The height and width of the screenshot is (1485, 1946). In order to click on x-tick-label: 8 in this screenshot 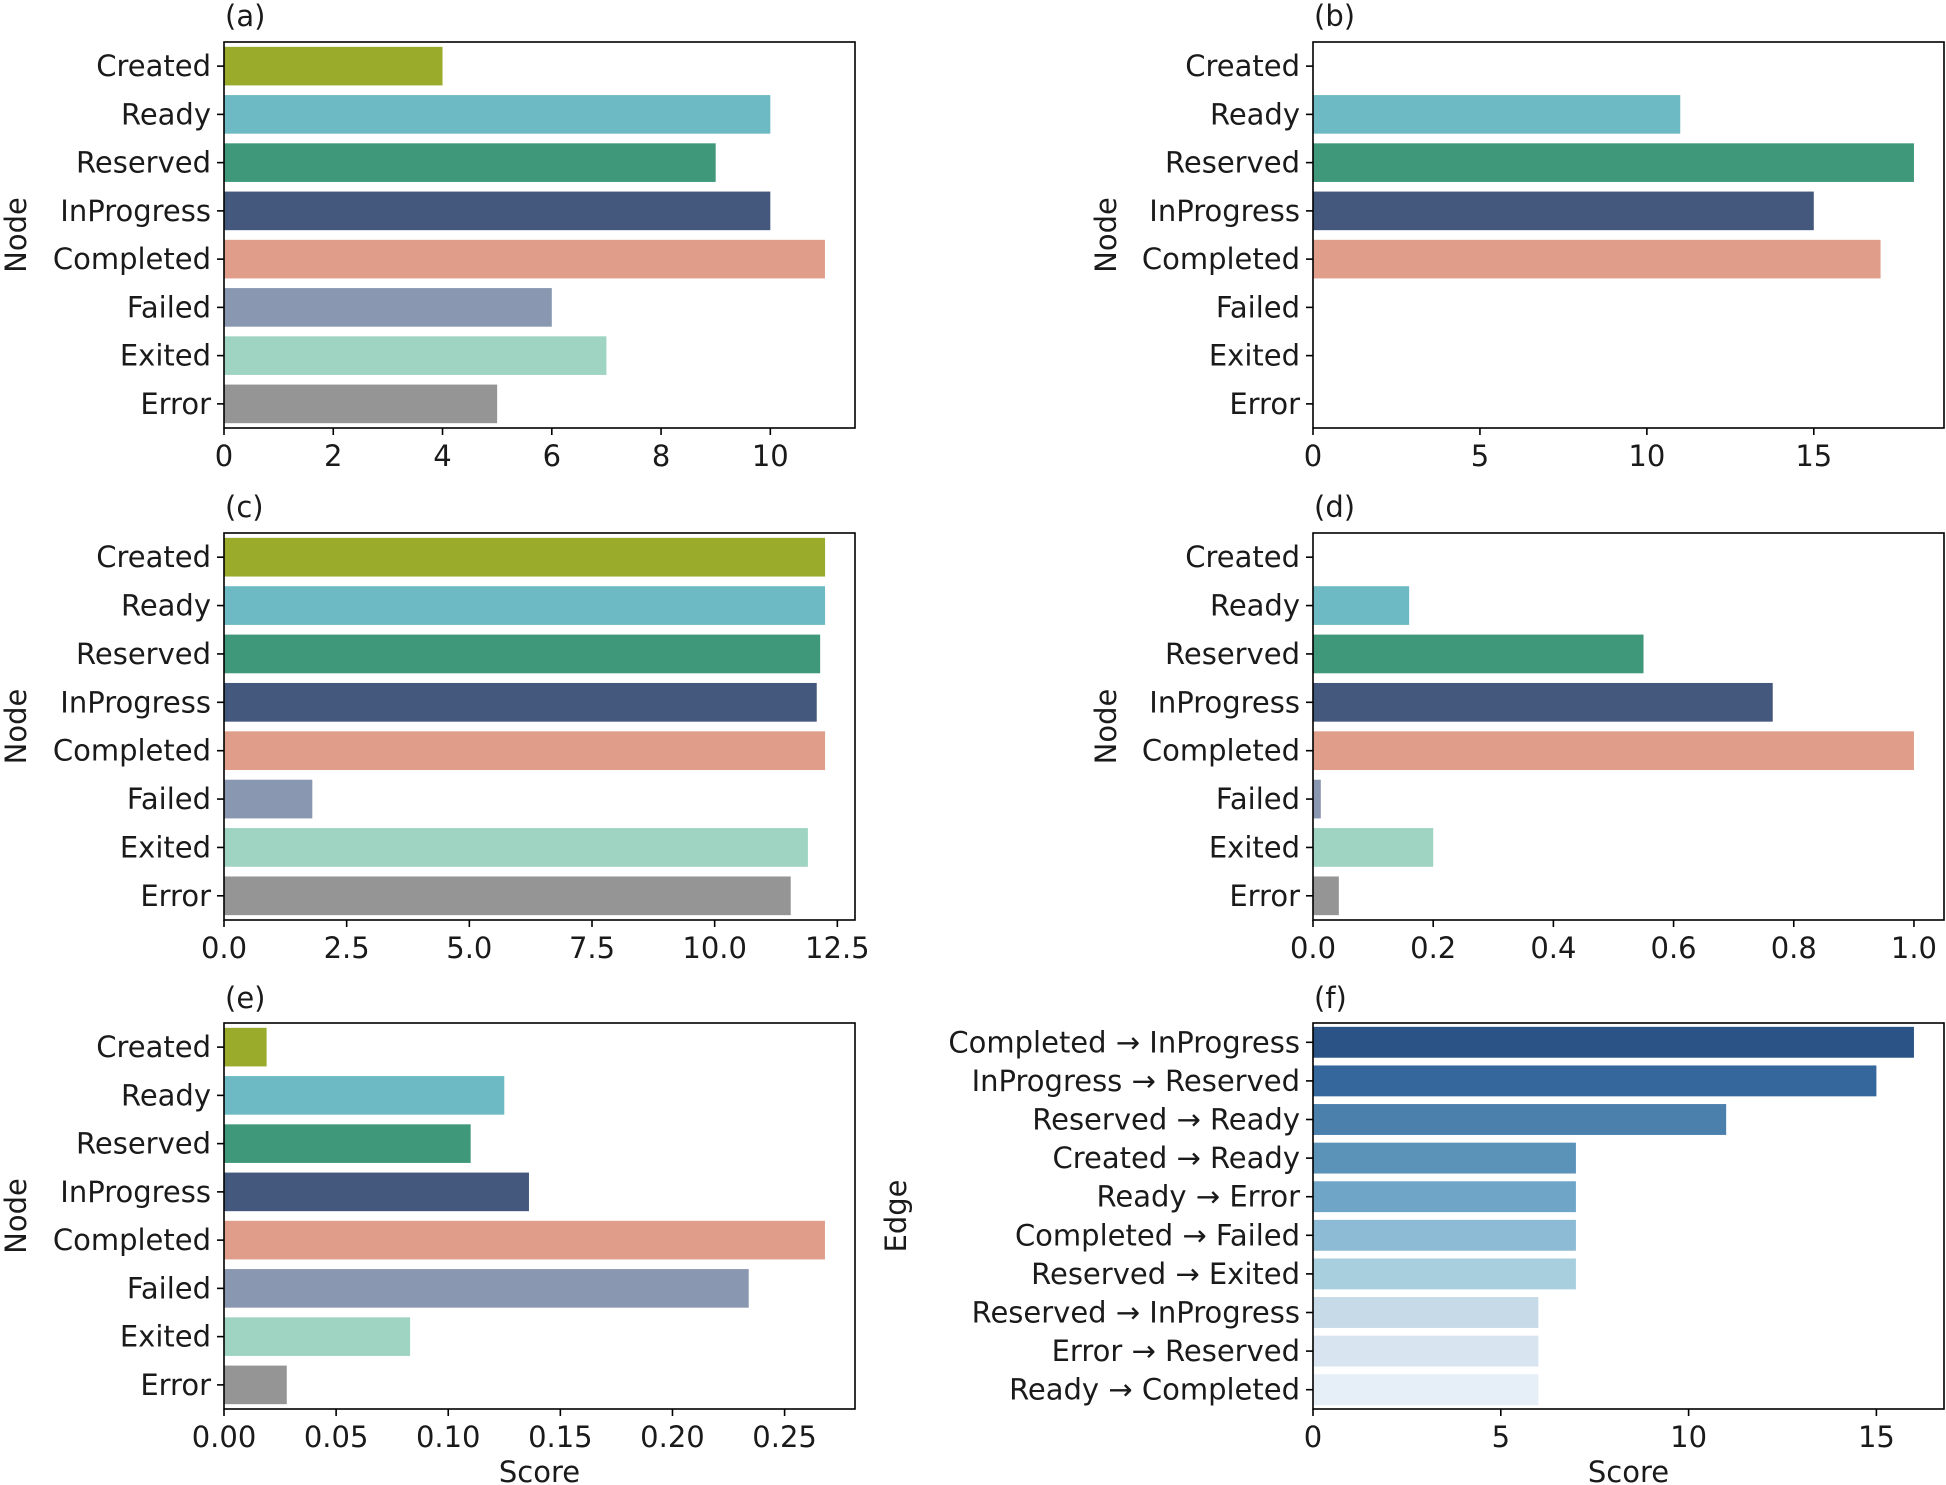, I will do `click(661, 456)`.